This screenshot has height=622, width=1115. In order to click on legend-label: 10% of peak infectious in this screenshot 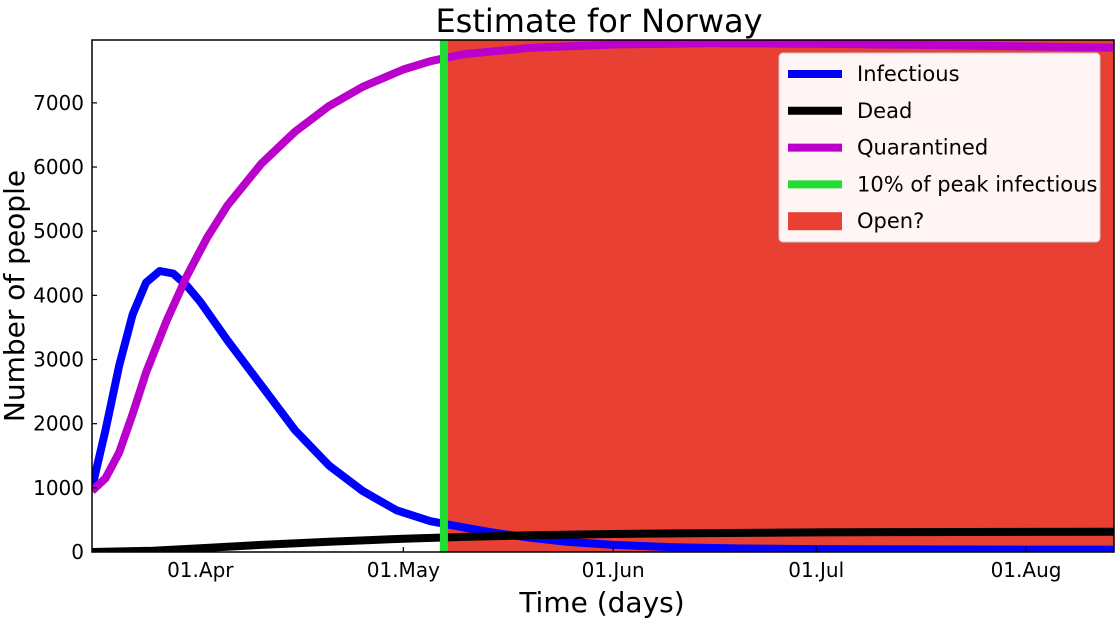, I will do `click(977, 184)`.